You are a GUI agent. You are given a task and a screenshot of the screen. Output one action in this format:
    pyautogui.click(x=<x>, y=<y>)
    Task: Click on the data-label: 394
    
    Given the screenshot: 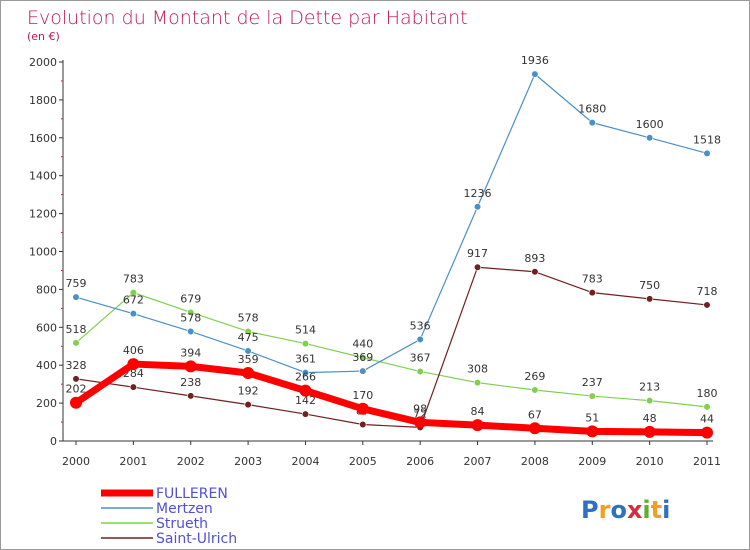 What is the action you would take?
    pyautogui.click(x=190, y=352)
    